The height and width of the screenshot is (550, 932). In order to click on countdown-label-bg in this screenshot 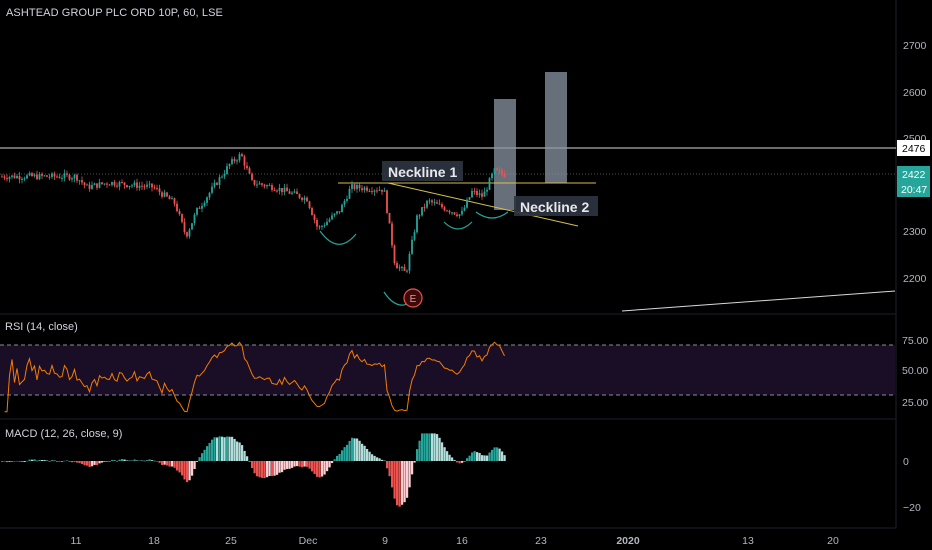, I will do `click(913, 189)`.